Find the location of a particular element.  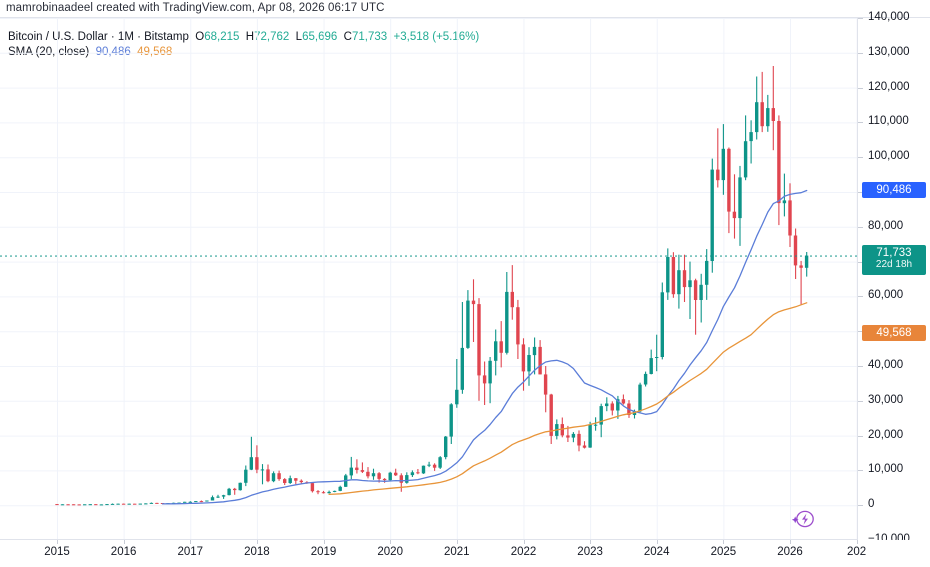

legend-change-value: +3,518 (+5.16%) is located at coordinates (436, 37).